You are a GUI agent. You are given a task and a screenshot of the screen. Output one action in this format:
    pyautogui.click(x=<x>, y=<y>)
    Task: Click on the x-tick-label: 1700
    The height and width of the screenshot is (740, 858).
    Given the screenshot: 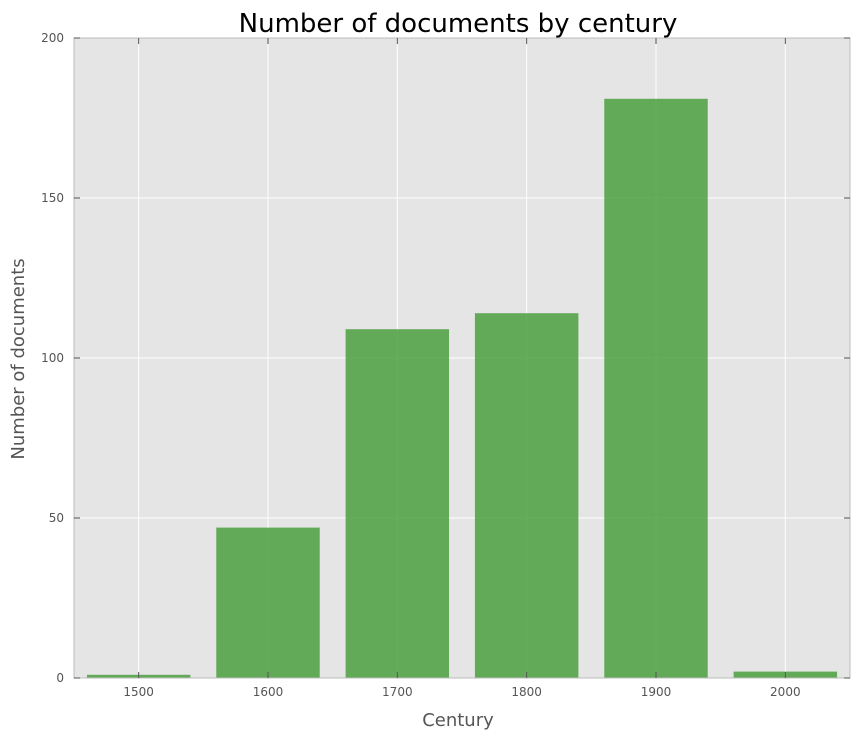 What is the action you would take?
    pyautogui.click(x=397, y=692)
    